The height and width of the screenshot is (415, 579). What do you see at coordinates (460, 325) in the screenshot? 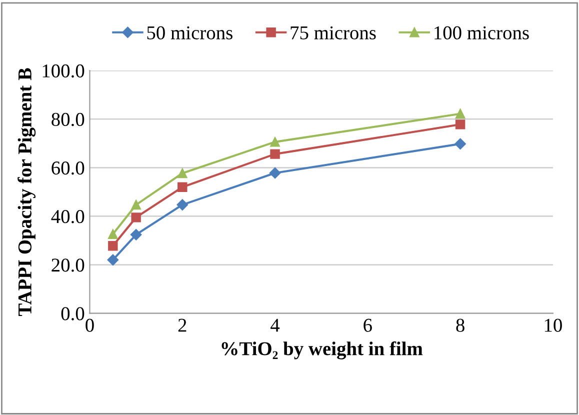
I see `x-tick-label: 8` at bounding box center [460, 325].